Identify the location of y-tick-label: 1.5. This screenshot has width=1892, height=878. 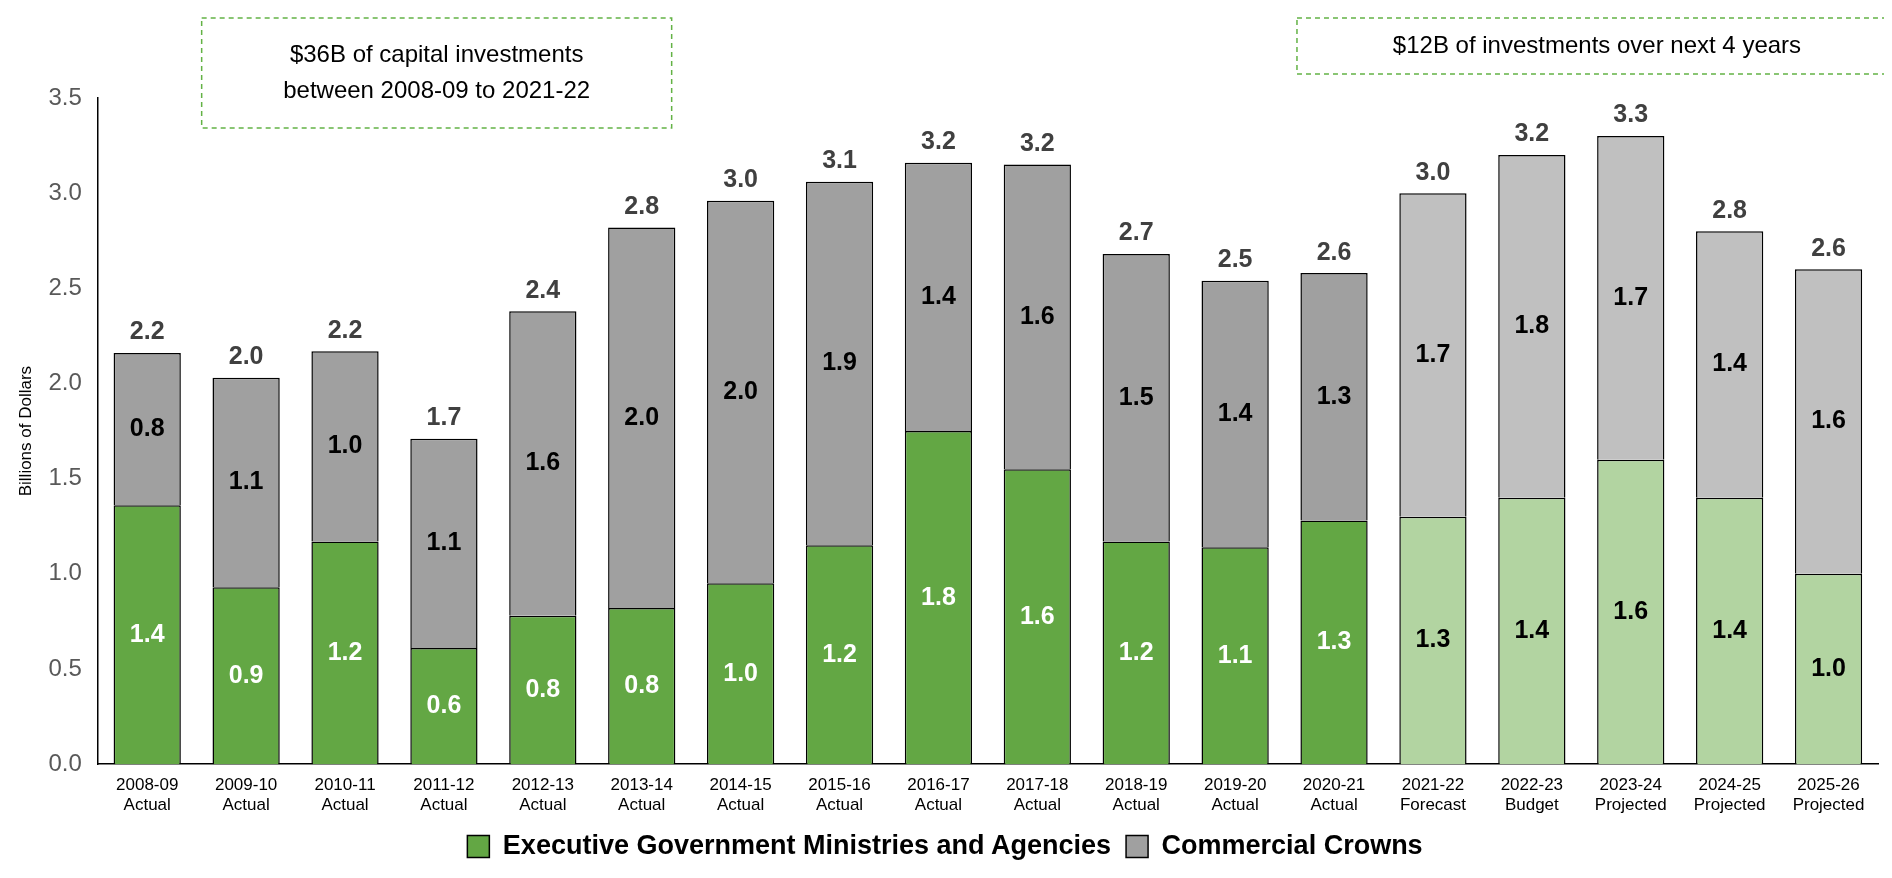
(65, 477).